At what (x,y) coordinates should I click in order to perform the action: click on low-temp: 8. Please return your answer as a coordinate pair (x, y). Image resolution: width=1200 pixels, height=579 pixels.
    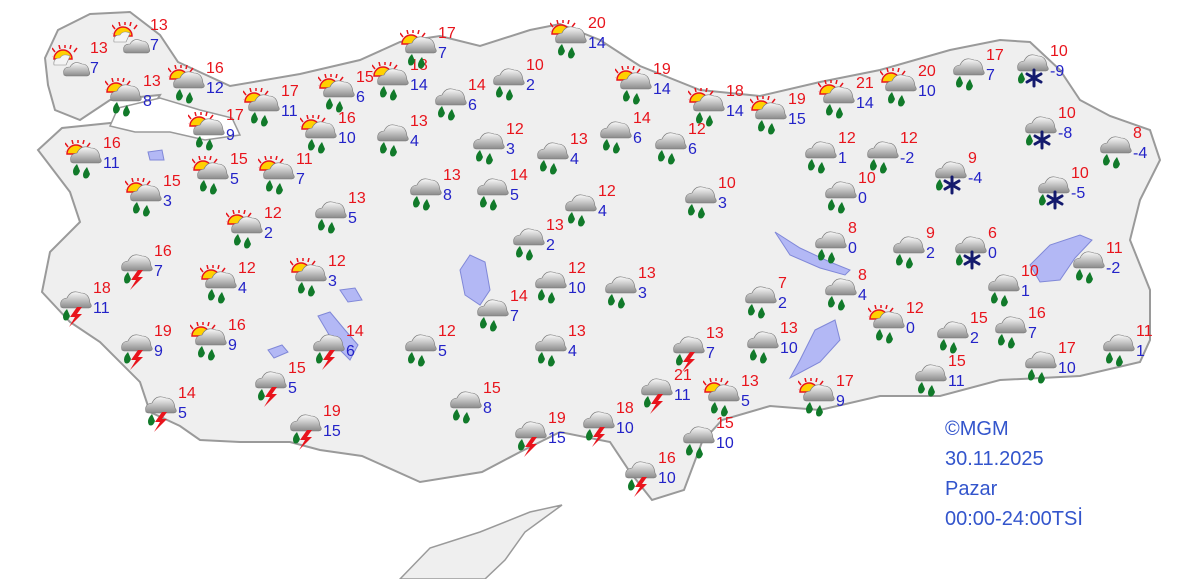
    Looking at the image, I should click on (487, 408).